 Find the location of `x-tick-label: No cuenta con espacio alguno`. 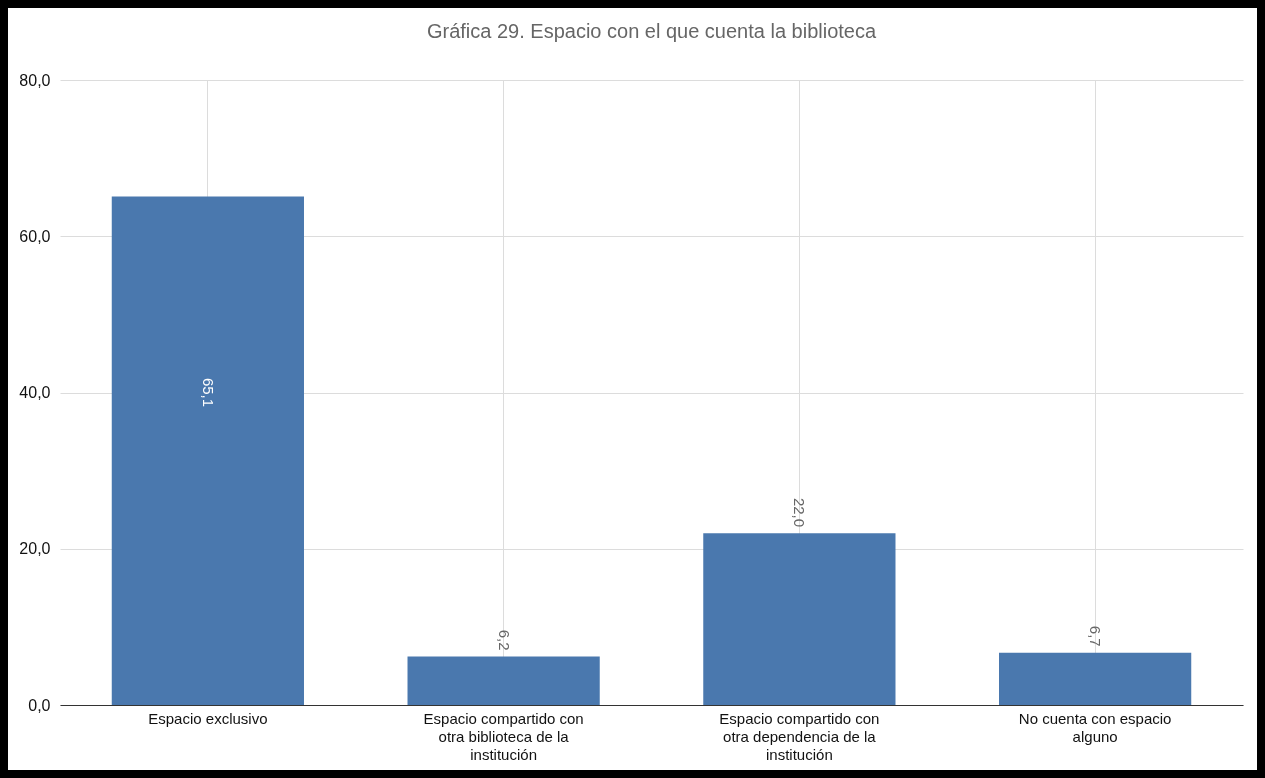

x-tick-label: No cuenta con espacio alguno is located at coordinates (1095, 727).